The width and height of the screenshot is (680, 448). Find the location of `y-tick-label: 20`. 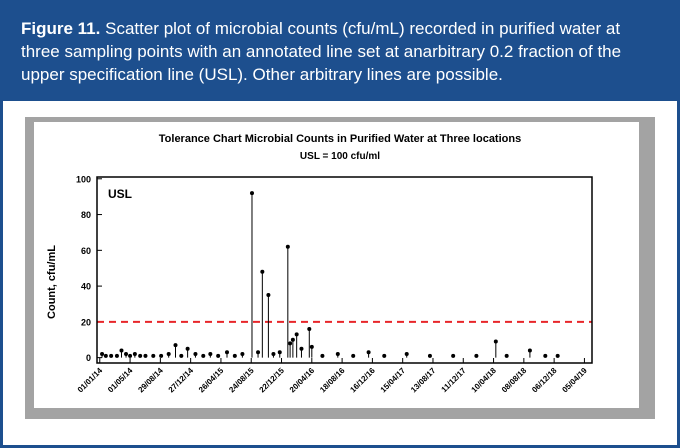

y-tick-label: 20 is located at coordinates (86, 322).